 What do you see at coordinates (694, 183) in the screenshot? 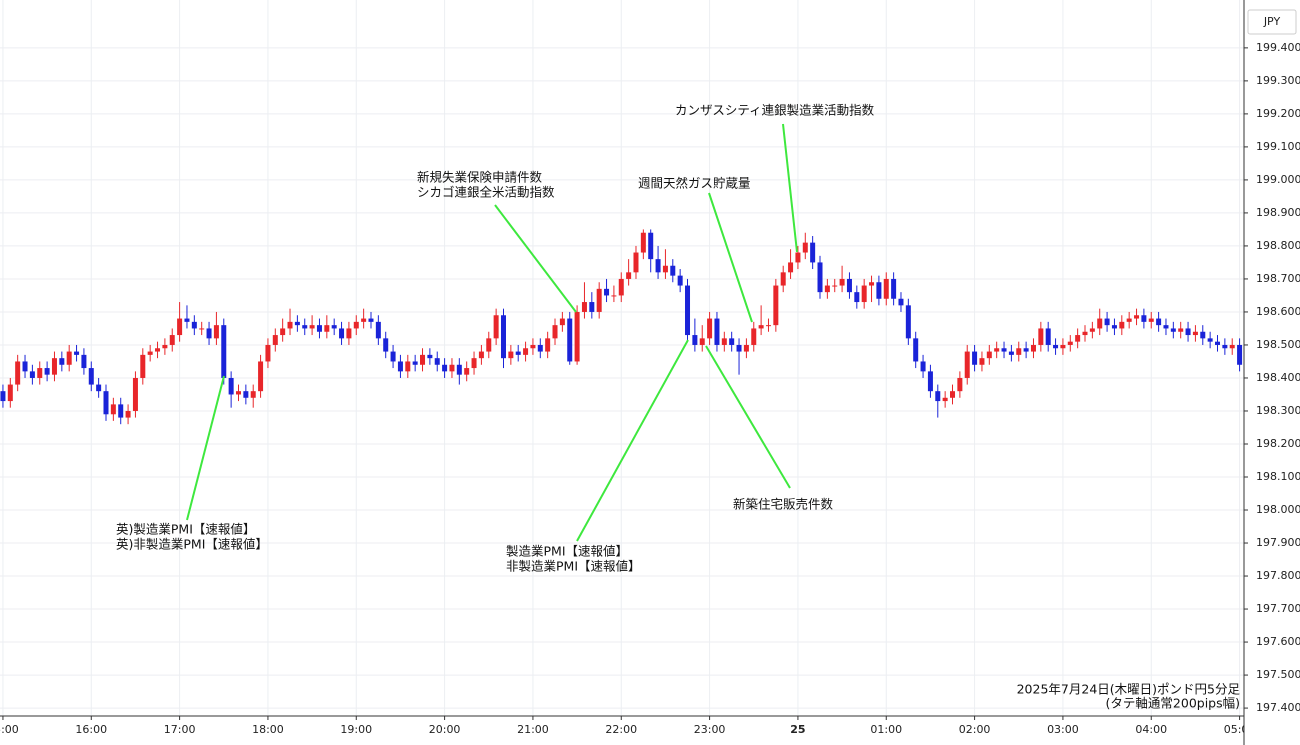
I see `annotation: 週間天然ガス貯蔵量` at bounding box center [694, 183].